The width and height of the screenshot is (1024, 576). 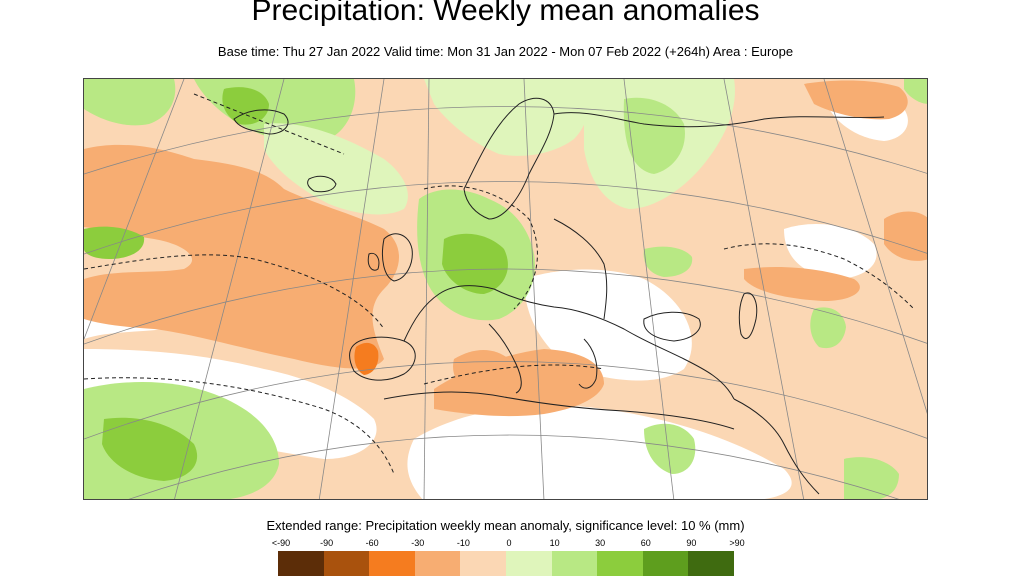 What do you see at coordinates (905, 236) in the screenshot?
I see `dry-anomaly-caucasus` at bounding box center [905, 236].